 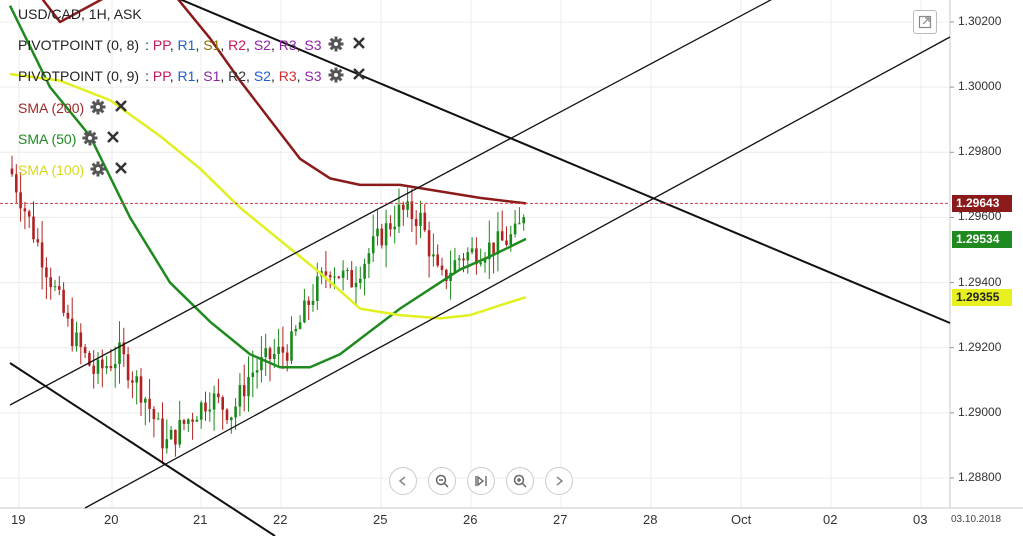 What do you see at coordinates (442, 481) in the screenshot?
I see `zoom-out-button` at bounding box center [442, 481].